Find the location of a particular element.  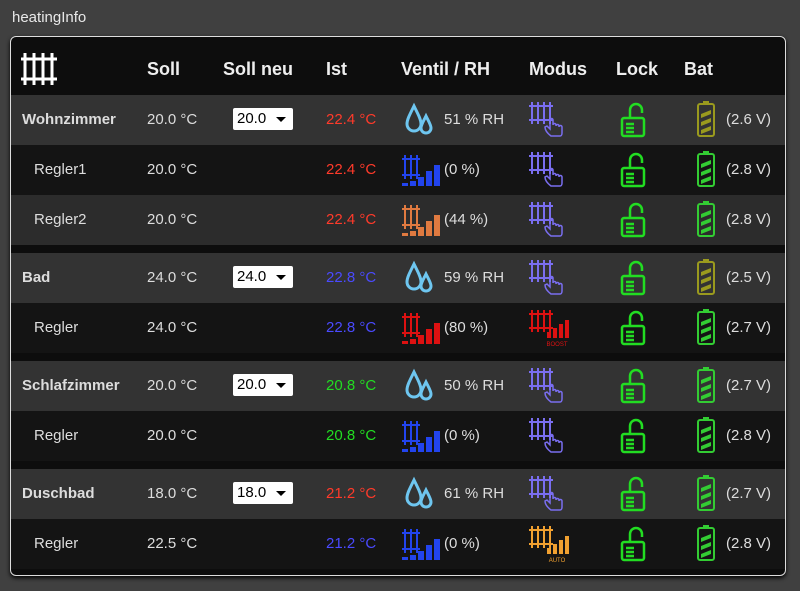

regler-row: Regler 20.0 °C 20.8 °C (0 %) (2.8 V) is located at coordinates (398, 436).